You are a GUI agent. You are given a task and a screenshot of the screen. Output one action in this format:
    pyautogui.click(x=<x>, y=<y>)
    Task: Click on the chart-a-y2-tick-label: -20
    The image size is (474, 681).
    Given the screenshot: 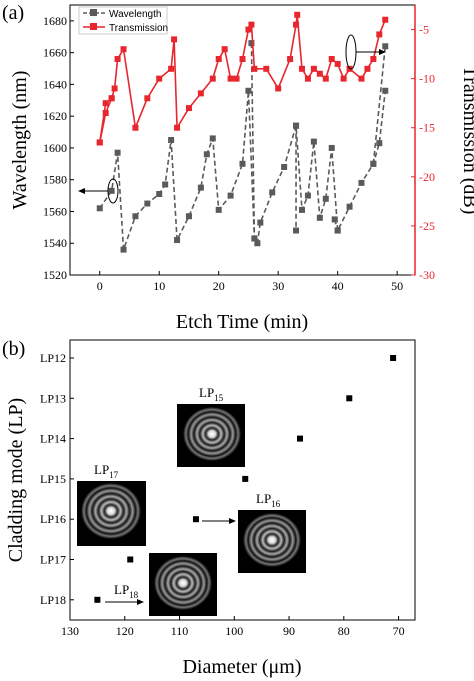 What is the action you would take?
    pyautogui.click(x=427, y=177)
    